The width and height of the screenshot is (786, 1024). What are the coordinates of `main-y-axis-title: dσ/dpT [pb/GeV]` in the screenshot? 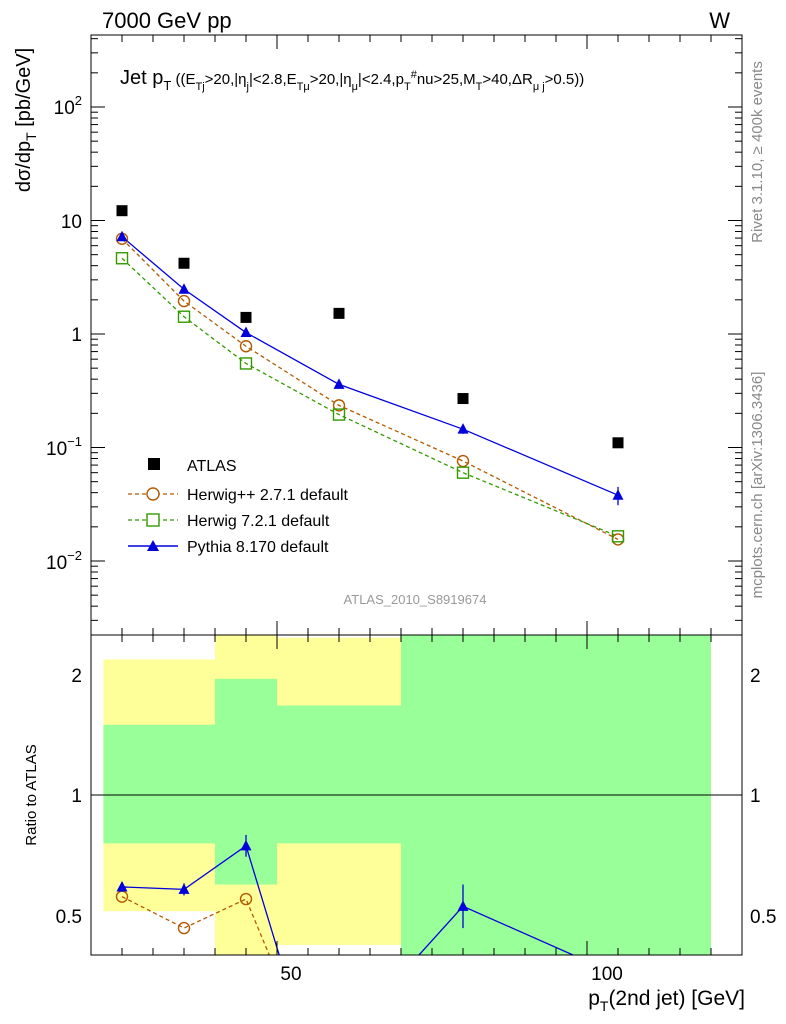 It's located at (26, 120).